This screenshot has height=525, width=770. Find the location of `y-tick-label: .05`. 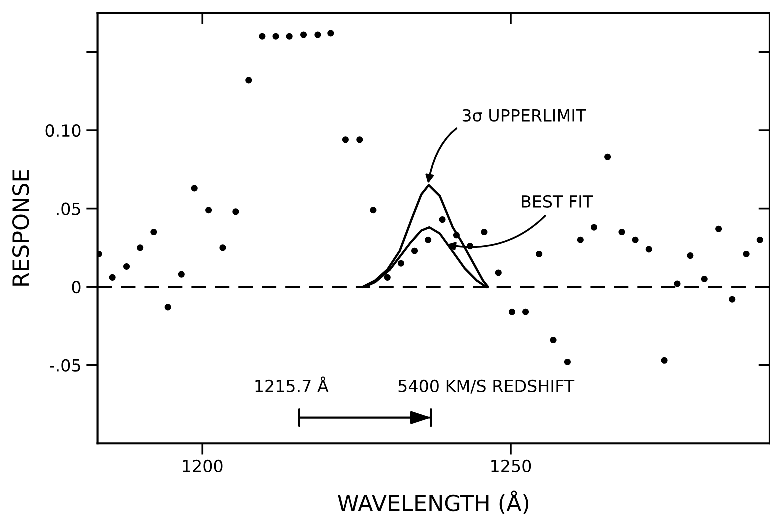

y-tick-label: .05 is located at coordinates (68, 209).